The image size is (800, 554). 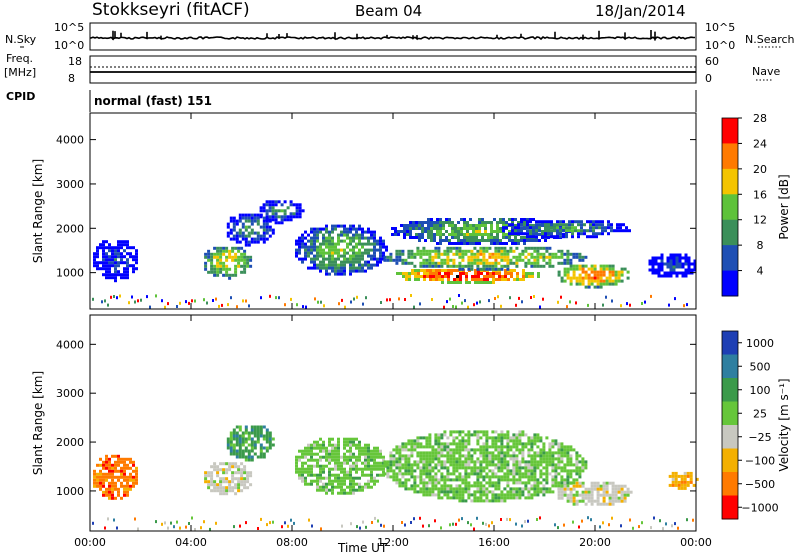 What do you see at coordinates (392, 68) in the screenshot?
I see `frequency-panel: Freq. [MHz] 18 8 60 0 Nave` at bounding box center [392, 68].